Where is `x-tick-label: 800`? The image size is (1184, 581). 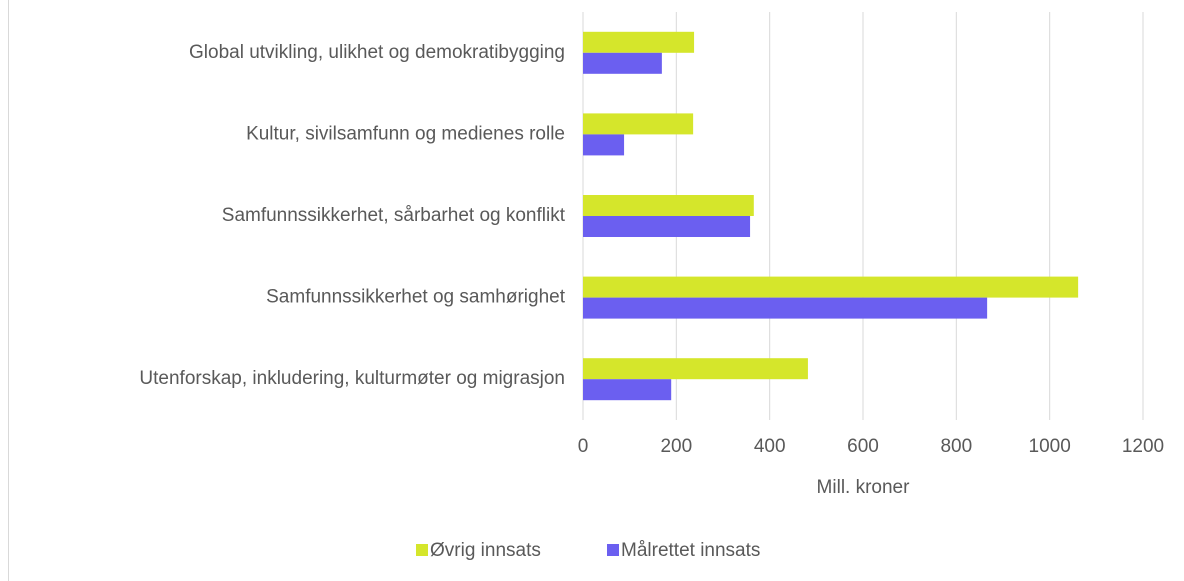 x-tick-label: 800 is located at coordinates (956, 446).